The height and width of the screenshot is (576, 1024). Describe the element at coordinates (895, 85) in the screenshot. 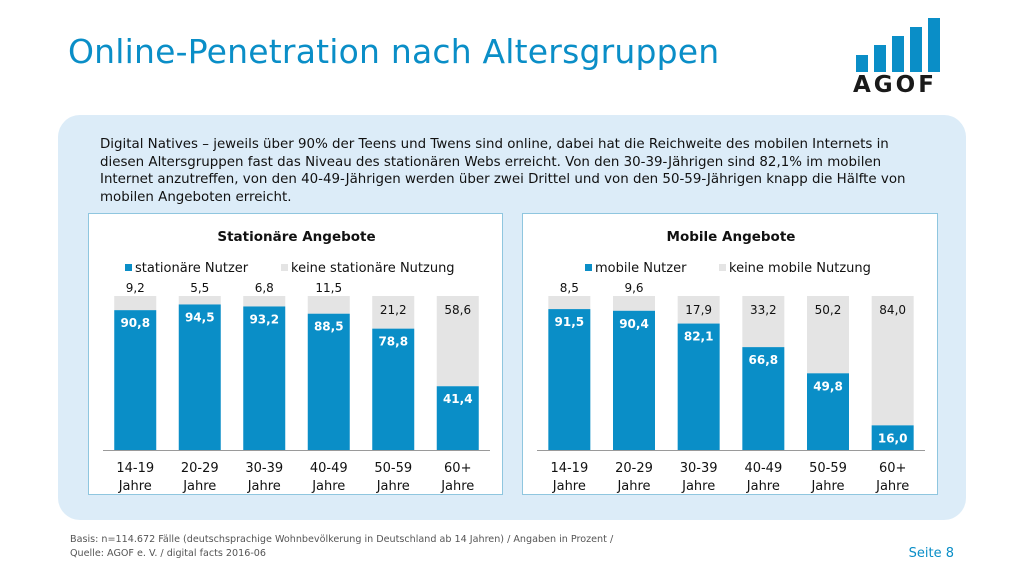

I see `logo-text: AGOF` at that location.